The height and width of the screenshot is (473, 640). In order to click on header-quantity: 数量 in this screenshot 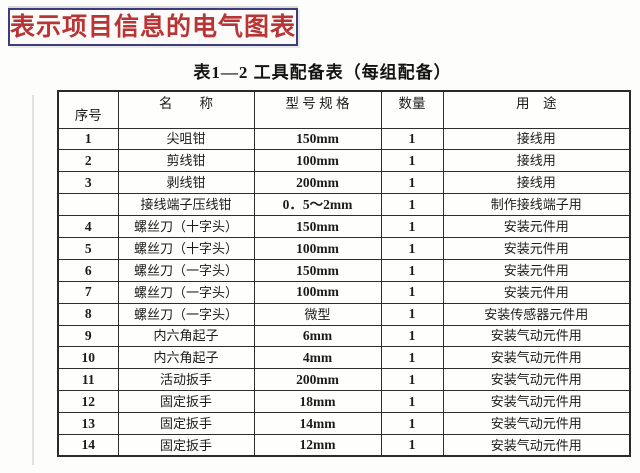, I will do `click(412, 109)`.